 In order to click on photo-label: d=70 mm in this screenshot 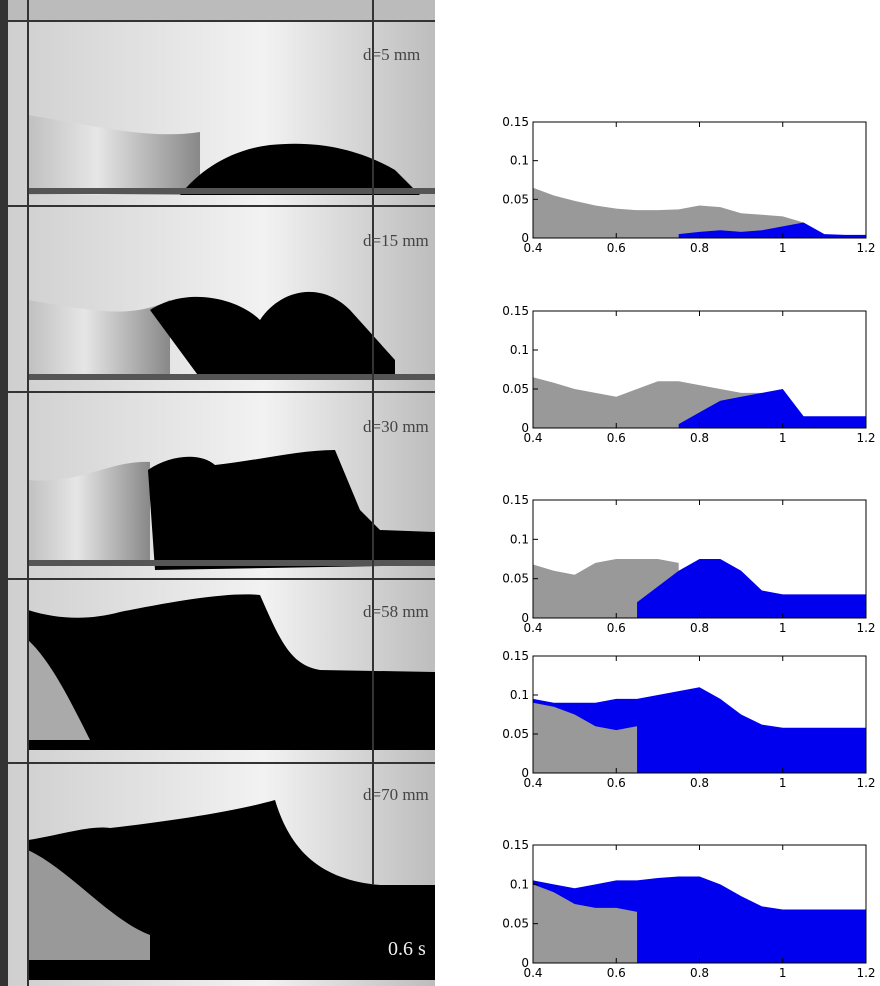, I will do `click(396, 794)`.